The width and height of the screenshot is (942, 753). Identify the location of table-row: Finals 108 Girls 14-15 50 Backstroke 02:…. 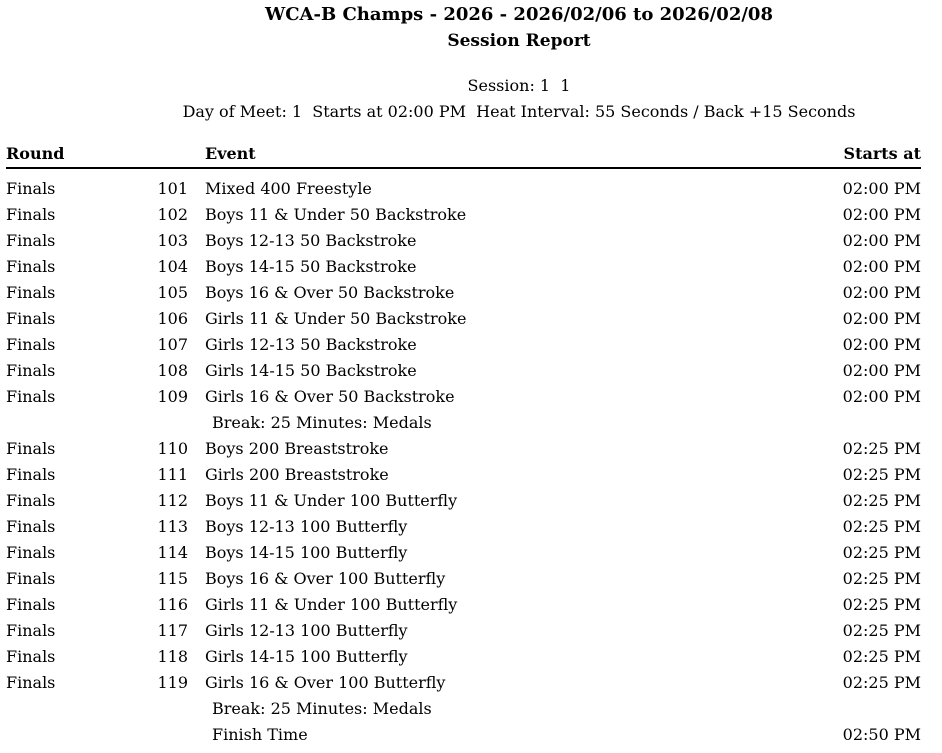
(463, 371).